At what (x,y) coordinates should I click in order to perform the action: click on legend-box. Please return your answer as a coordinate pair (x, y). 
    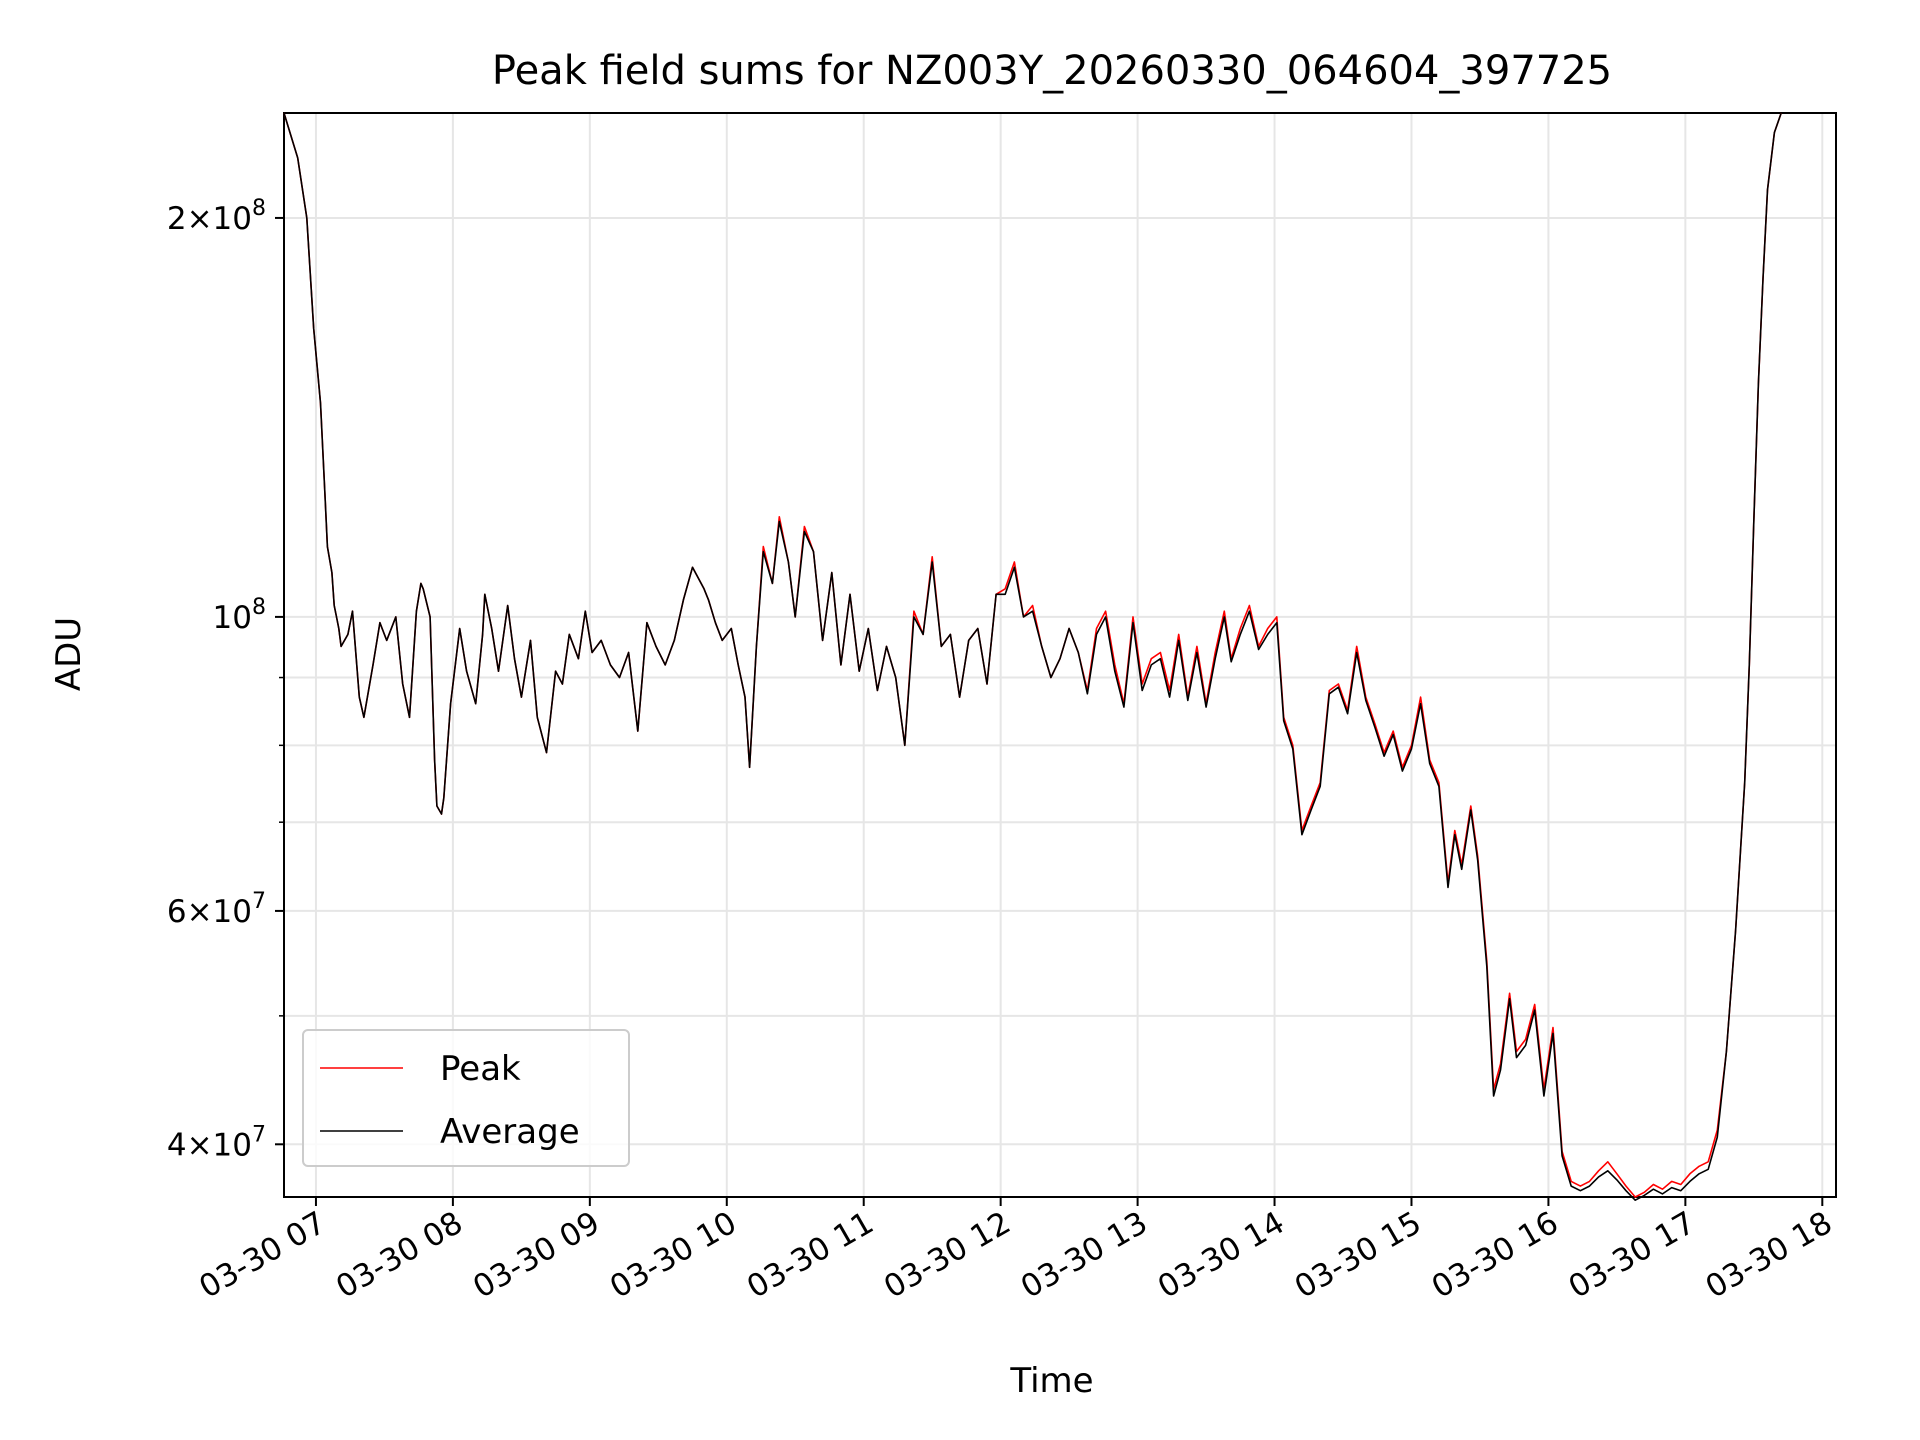
    Looking at the image, I should click on (466, 1098).